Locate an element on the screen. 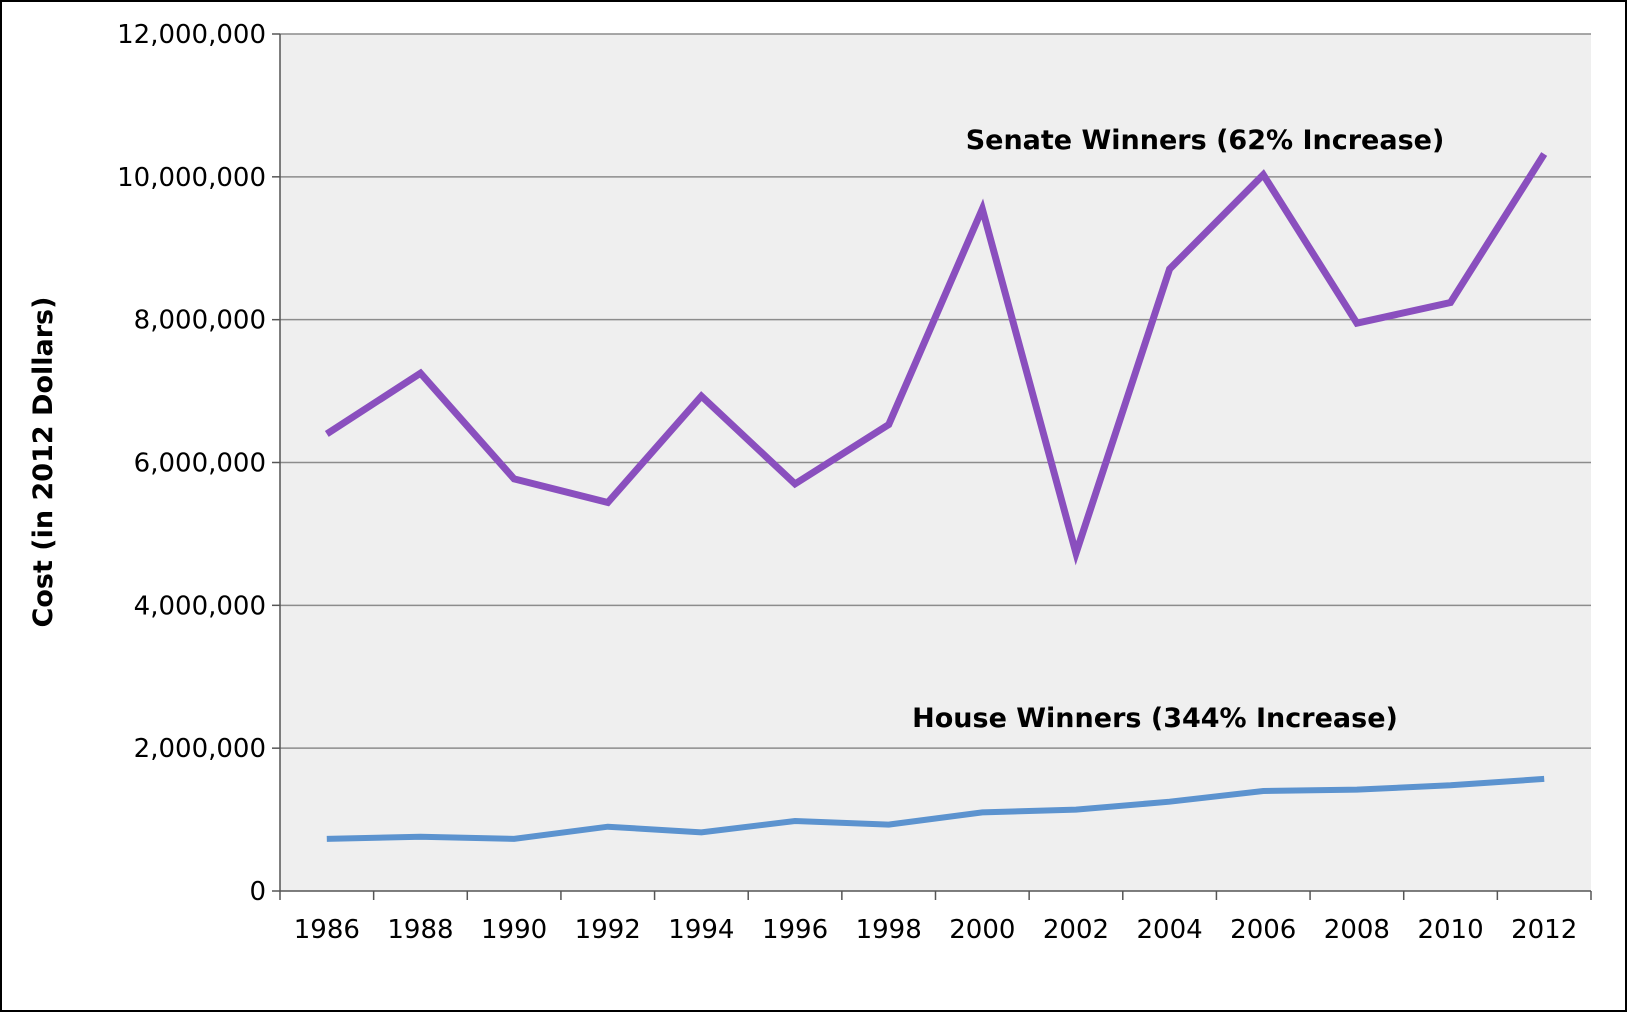 This screenshot has width=1627, height=1014. y-tick-label: 2,000,000 is located at coordinates (200, 749).